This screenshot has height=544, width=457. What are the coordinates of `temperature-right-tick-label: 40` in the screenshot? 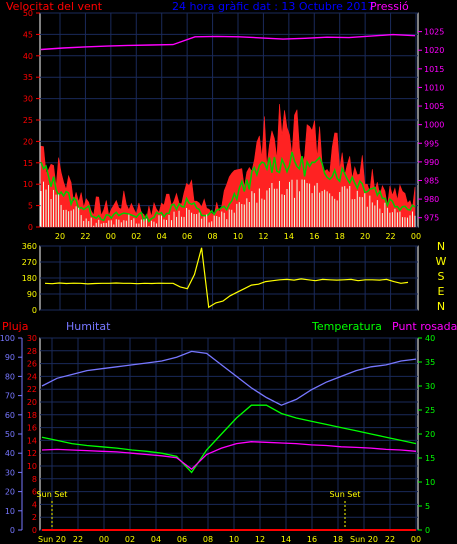 It's located at (430, 338).